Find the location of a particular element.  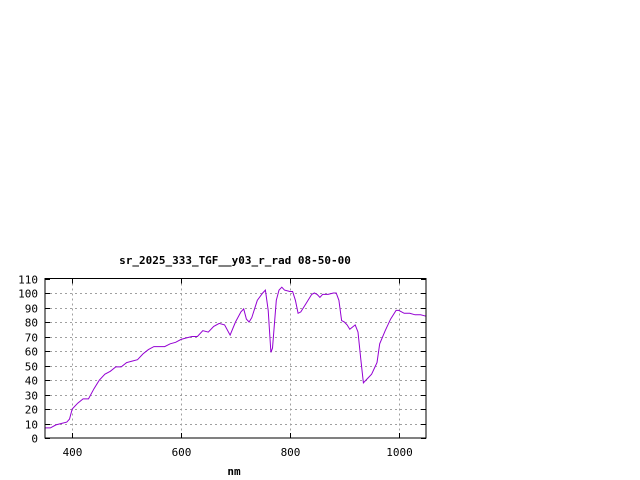

y-tick-label: 110 is located at coordinates (28, 280).